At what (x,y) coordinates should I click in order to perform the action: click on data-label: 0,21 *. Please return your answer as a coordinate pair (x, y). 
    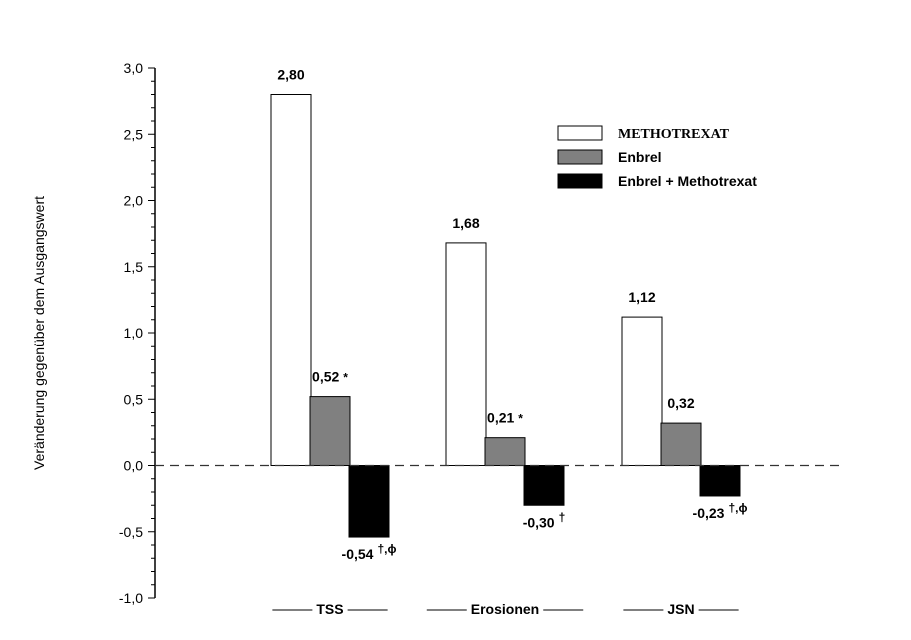
    Looking at the image, I should click on (505, 418).